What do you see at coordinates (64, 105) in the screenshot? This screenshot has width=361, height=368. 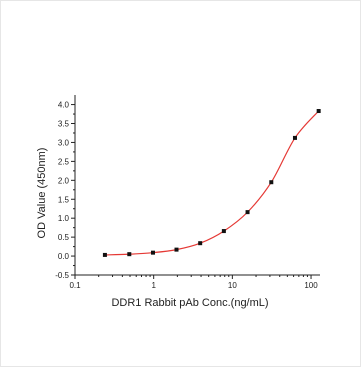 I see `y-tick-label: 4.0` at bounding box center [64, 105].